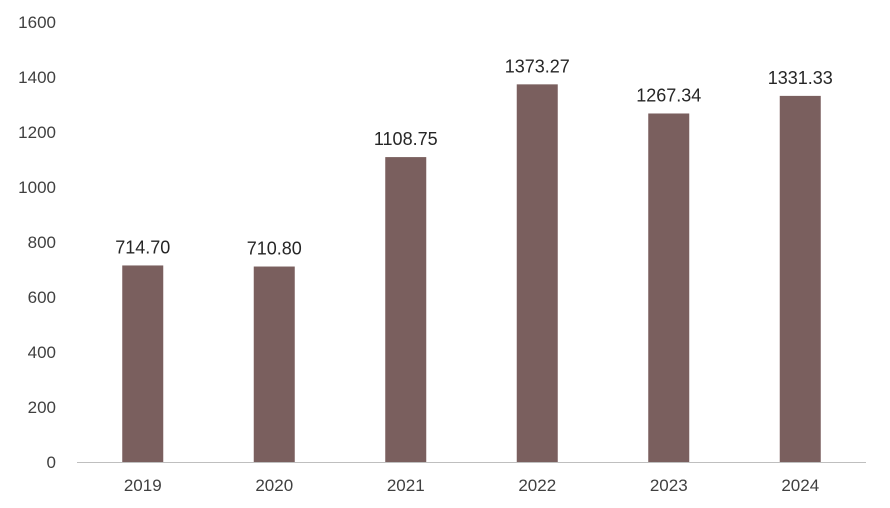 Image resolution: width=890 pixels, height=508 pixels. Describe the element at coordinates (37, 132) in the screenshot. I see `y-tick-label: 1200` at that location.